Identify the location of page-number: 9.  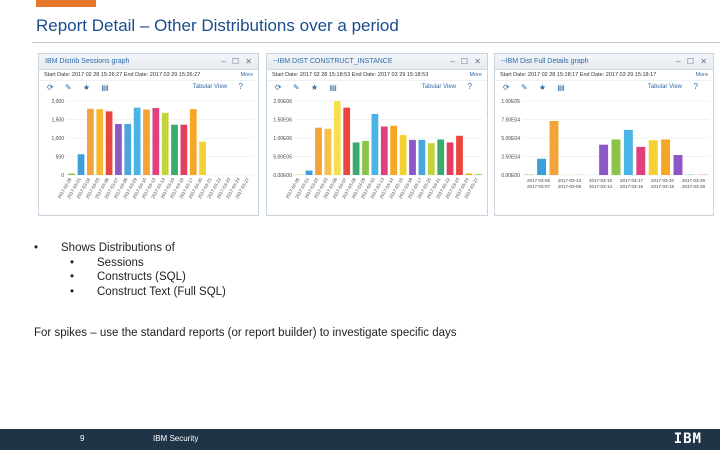
(82, 438).